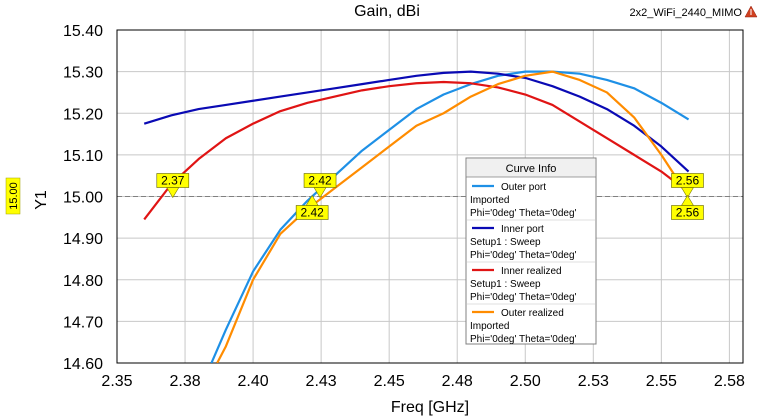 The height and width of the screenshot is (416, 767). What do you see at coordinates (253, 381) in the screenshot?
I see `x-tick-label: 2.40` at bounding box center [253, 381].